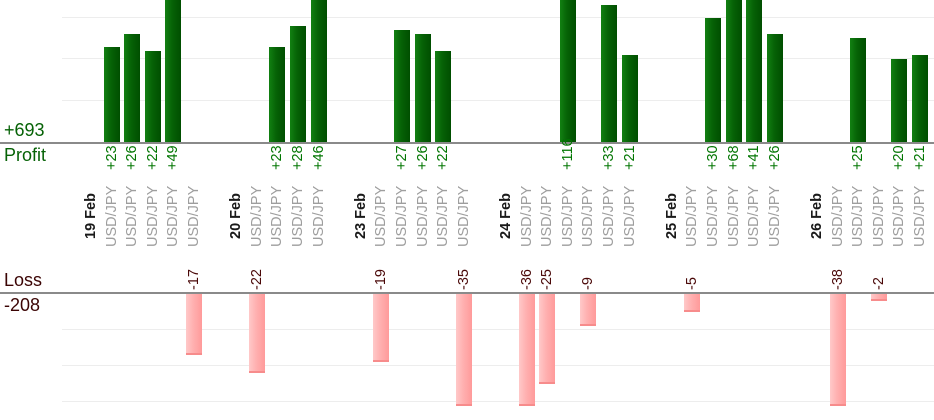  I want to click on loss-value-label: -9, so click(588, 283).